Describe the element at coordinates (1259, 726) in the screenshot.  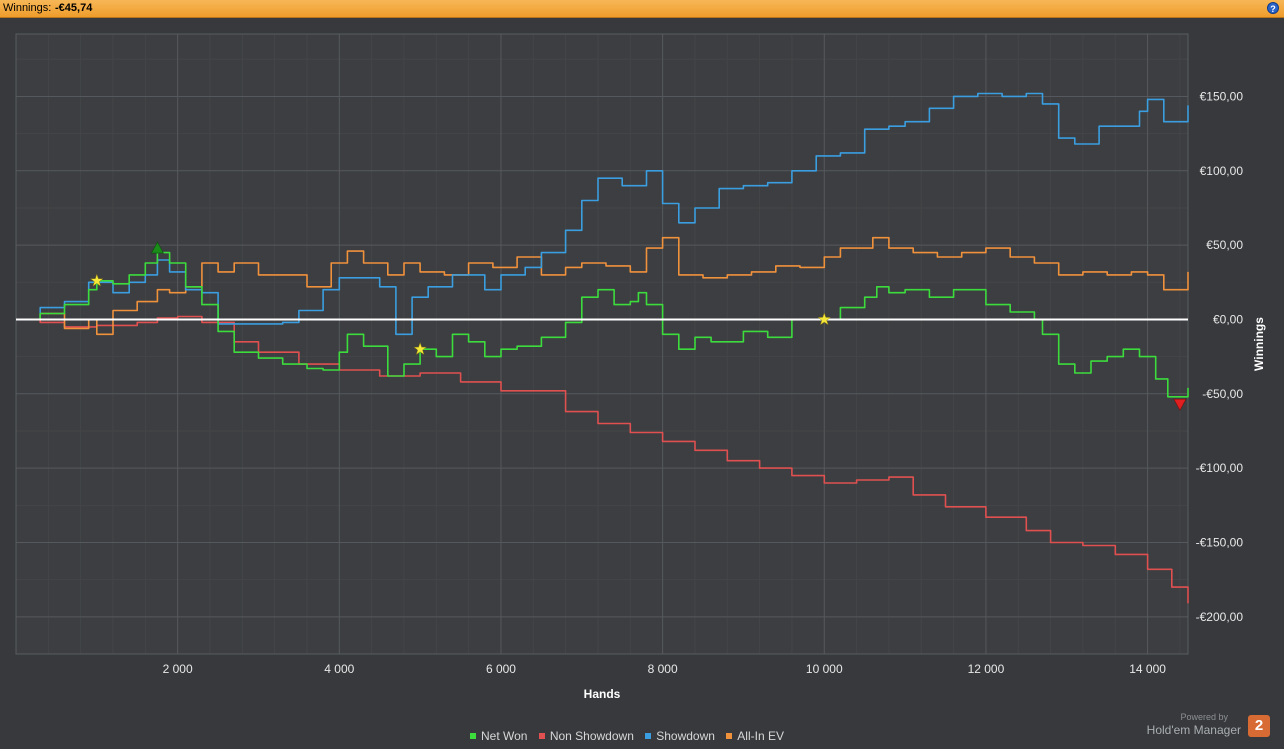
I see `hm2-logo-icon: 2` at that location.